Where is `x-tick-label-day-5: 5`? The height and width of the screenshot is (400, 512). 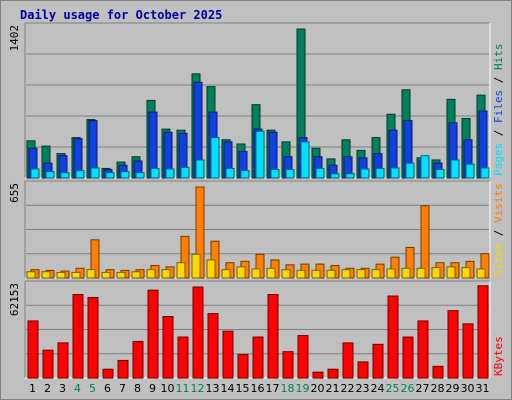 x-tick-label-day-5: 5 is located at coordinates (92, 388).